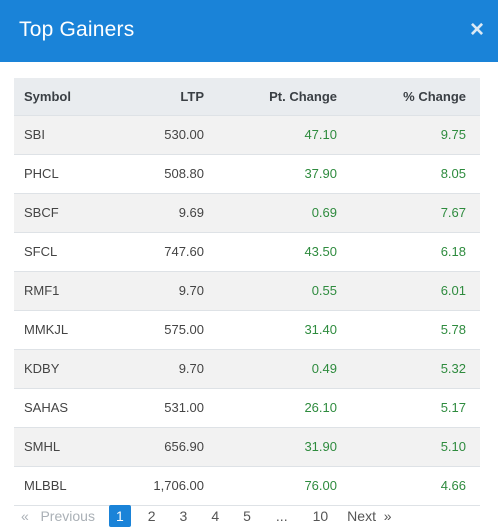 The image size is (498, 527). Describe the element at coordinates (247, 134) in the screenshot. I see `table-row: SBI 530.00 47.10 9.75` at that location.